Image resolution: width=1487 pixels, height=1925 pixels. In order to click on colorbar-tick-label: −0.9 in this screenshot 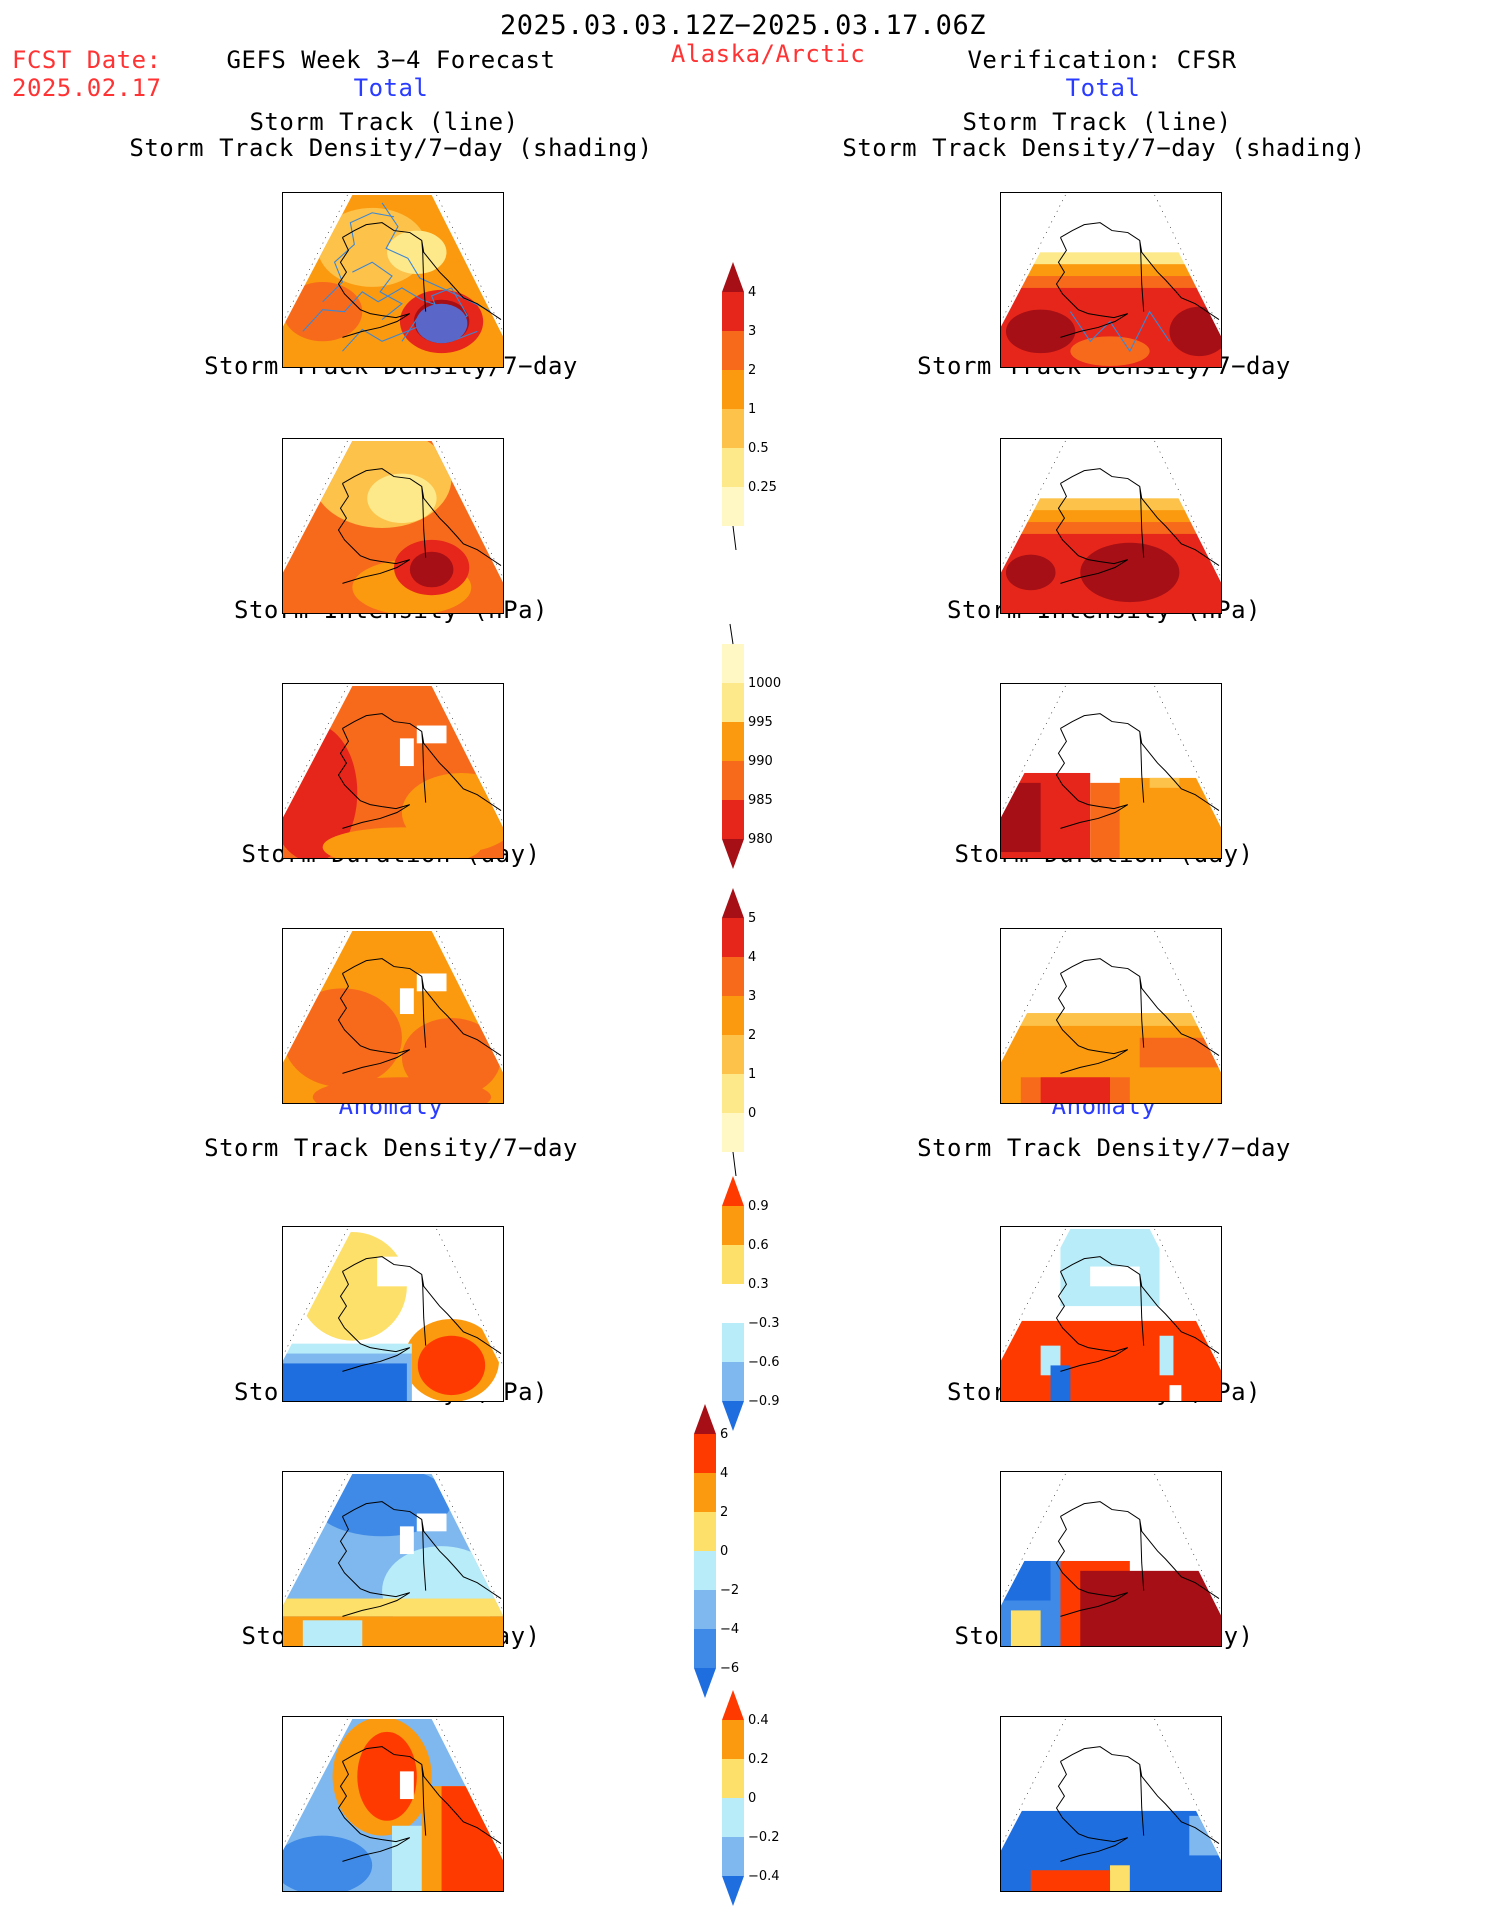, I will do `click(764, 1401)`.